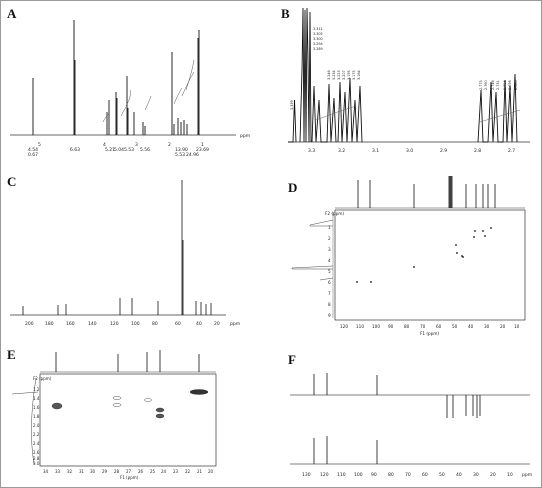 The height and width of the screenshot is (488, 542). I want to click on peak-label: 3.246, so click(329, 75).